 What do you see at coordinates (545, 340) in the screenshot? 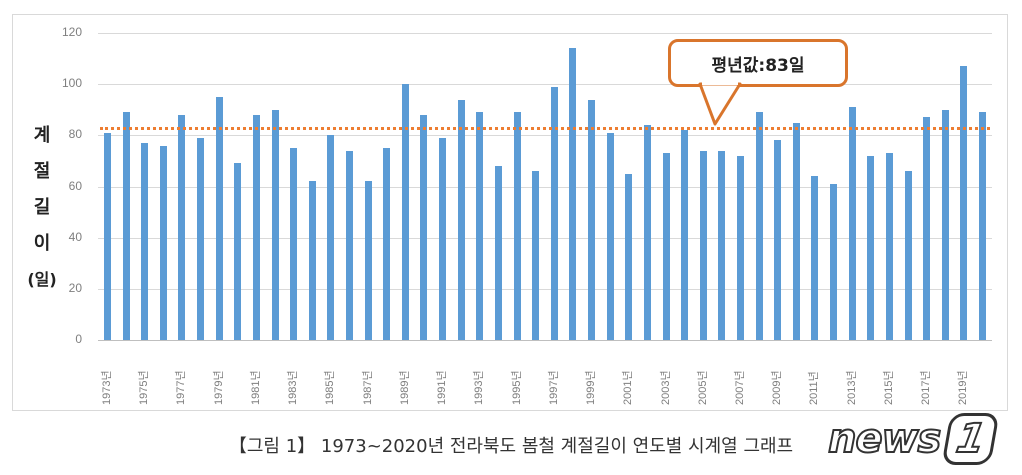
I see `x-axis-line` at bounding box center [545, 340].